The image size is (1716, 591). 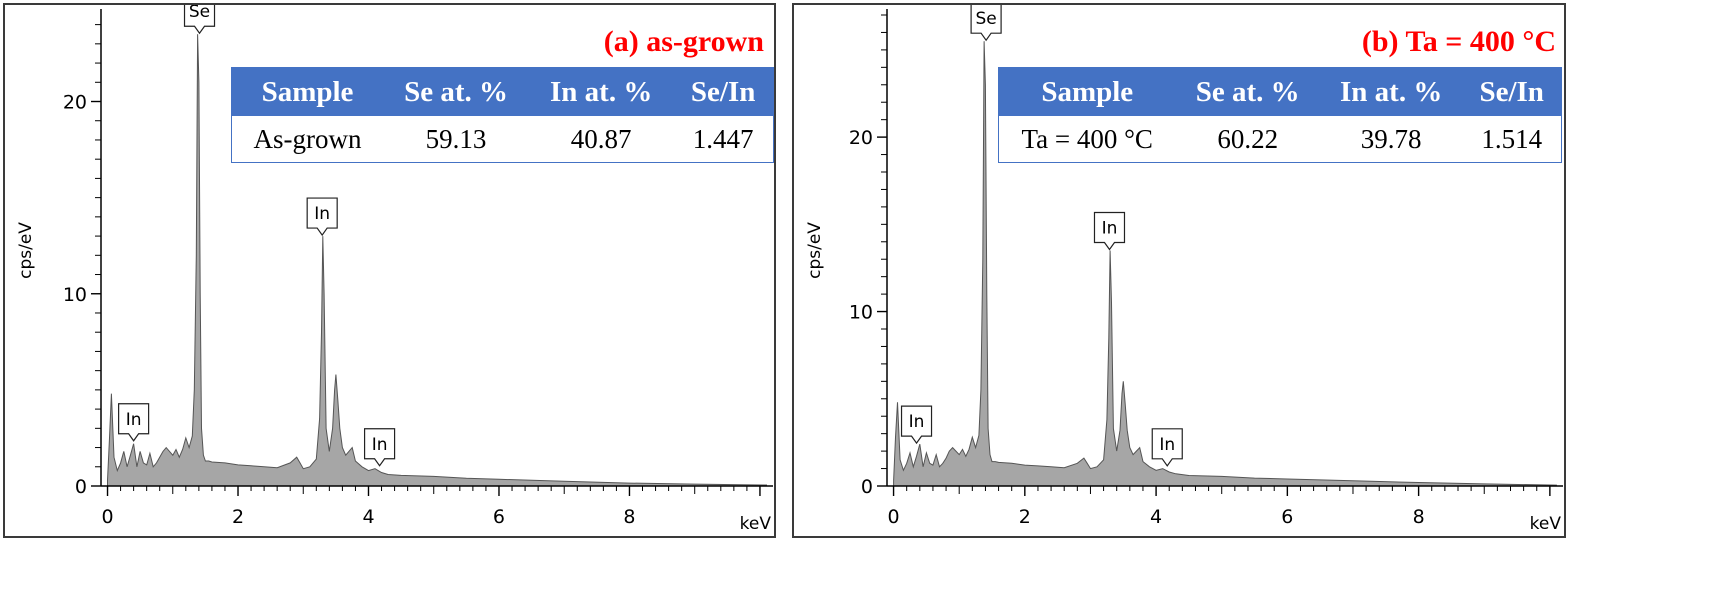 I want to click on panel-a-title: (a) as-grown, so click(x=683, y=41).